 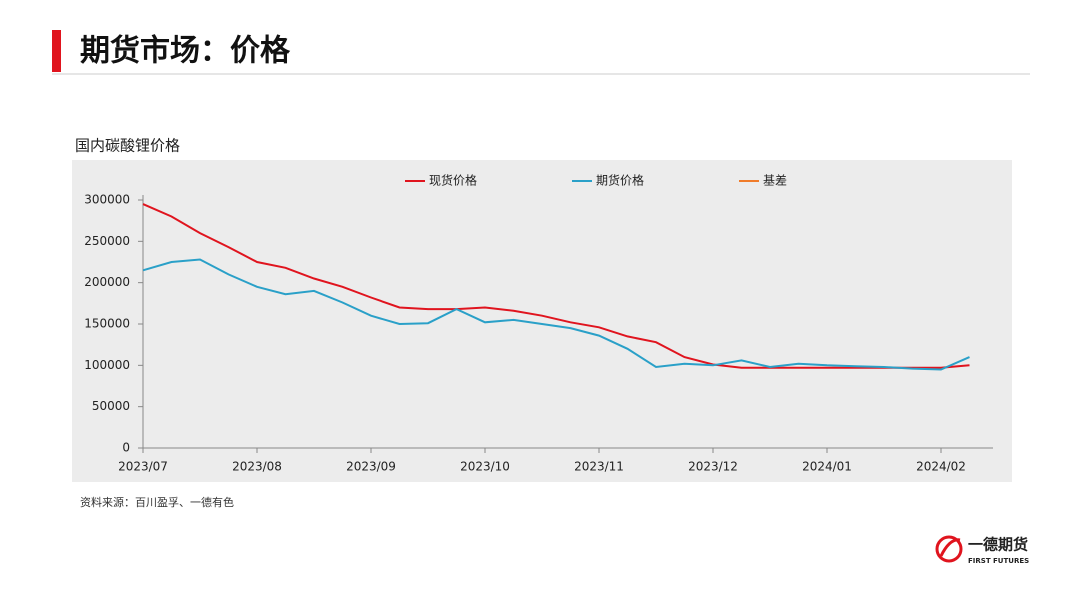 What do you see at coordinates (107, 282) in the screenshot?
I see `y-tick-label: 200000` at bounding box center [107, 282].